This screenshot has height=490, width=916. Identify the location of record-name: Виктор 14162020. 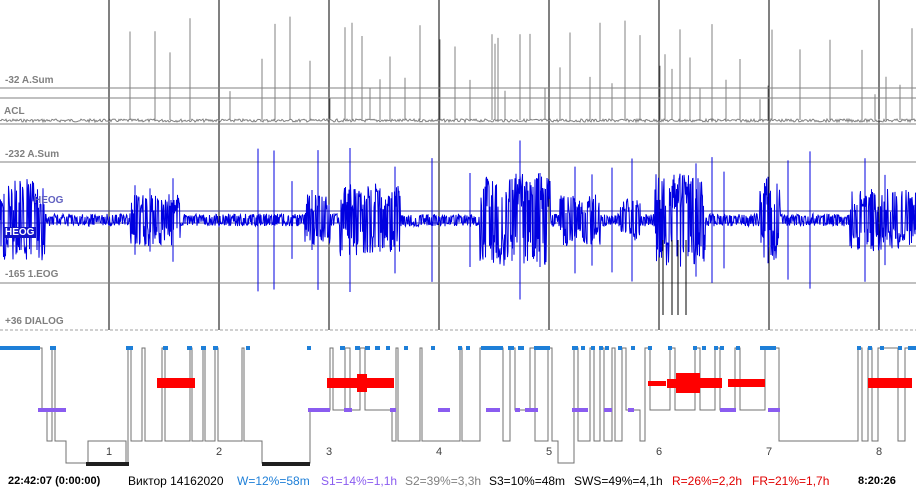
(176, 481).